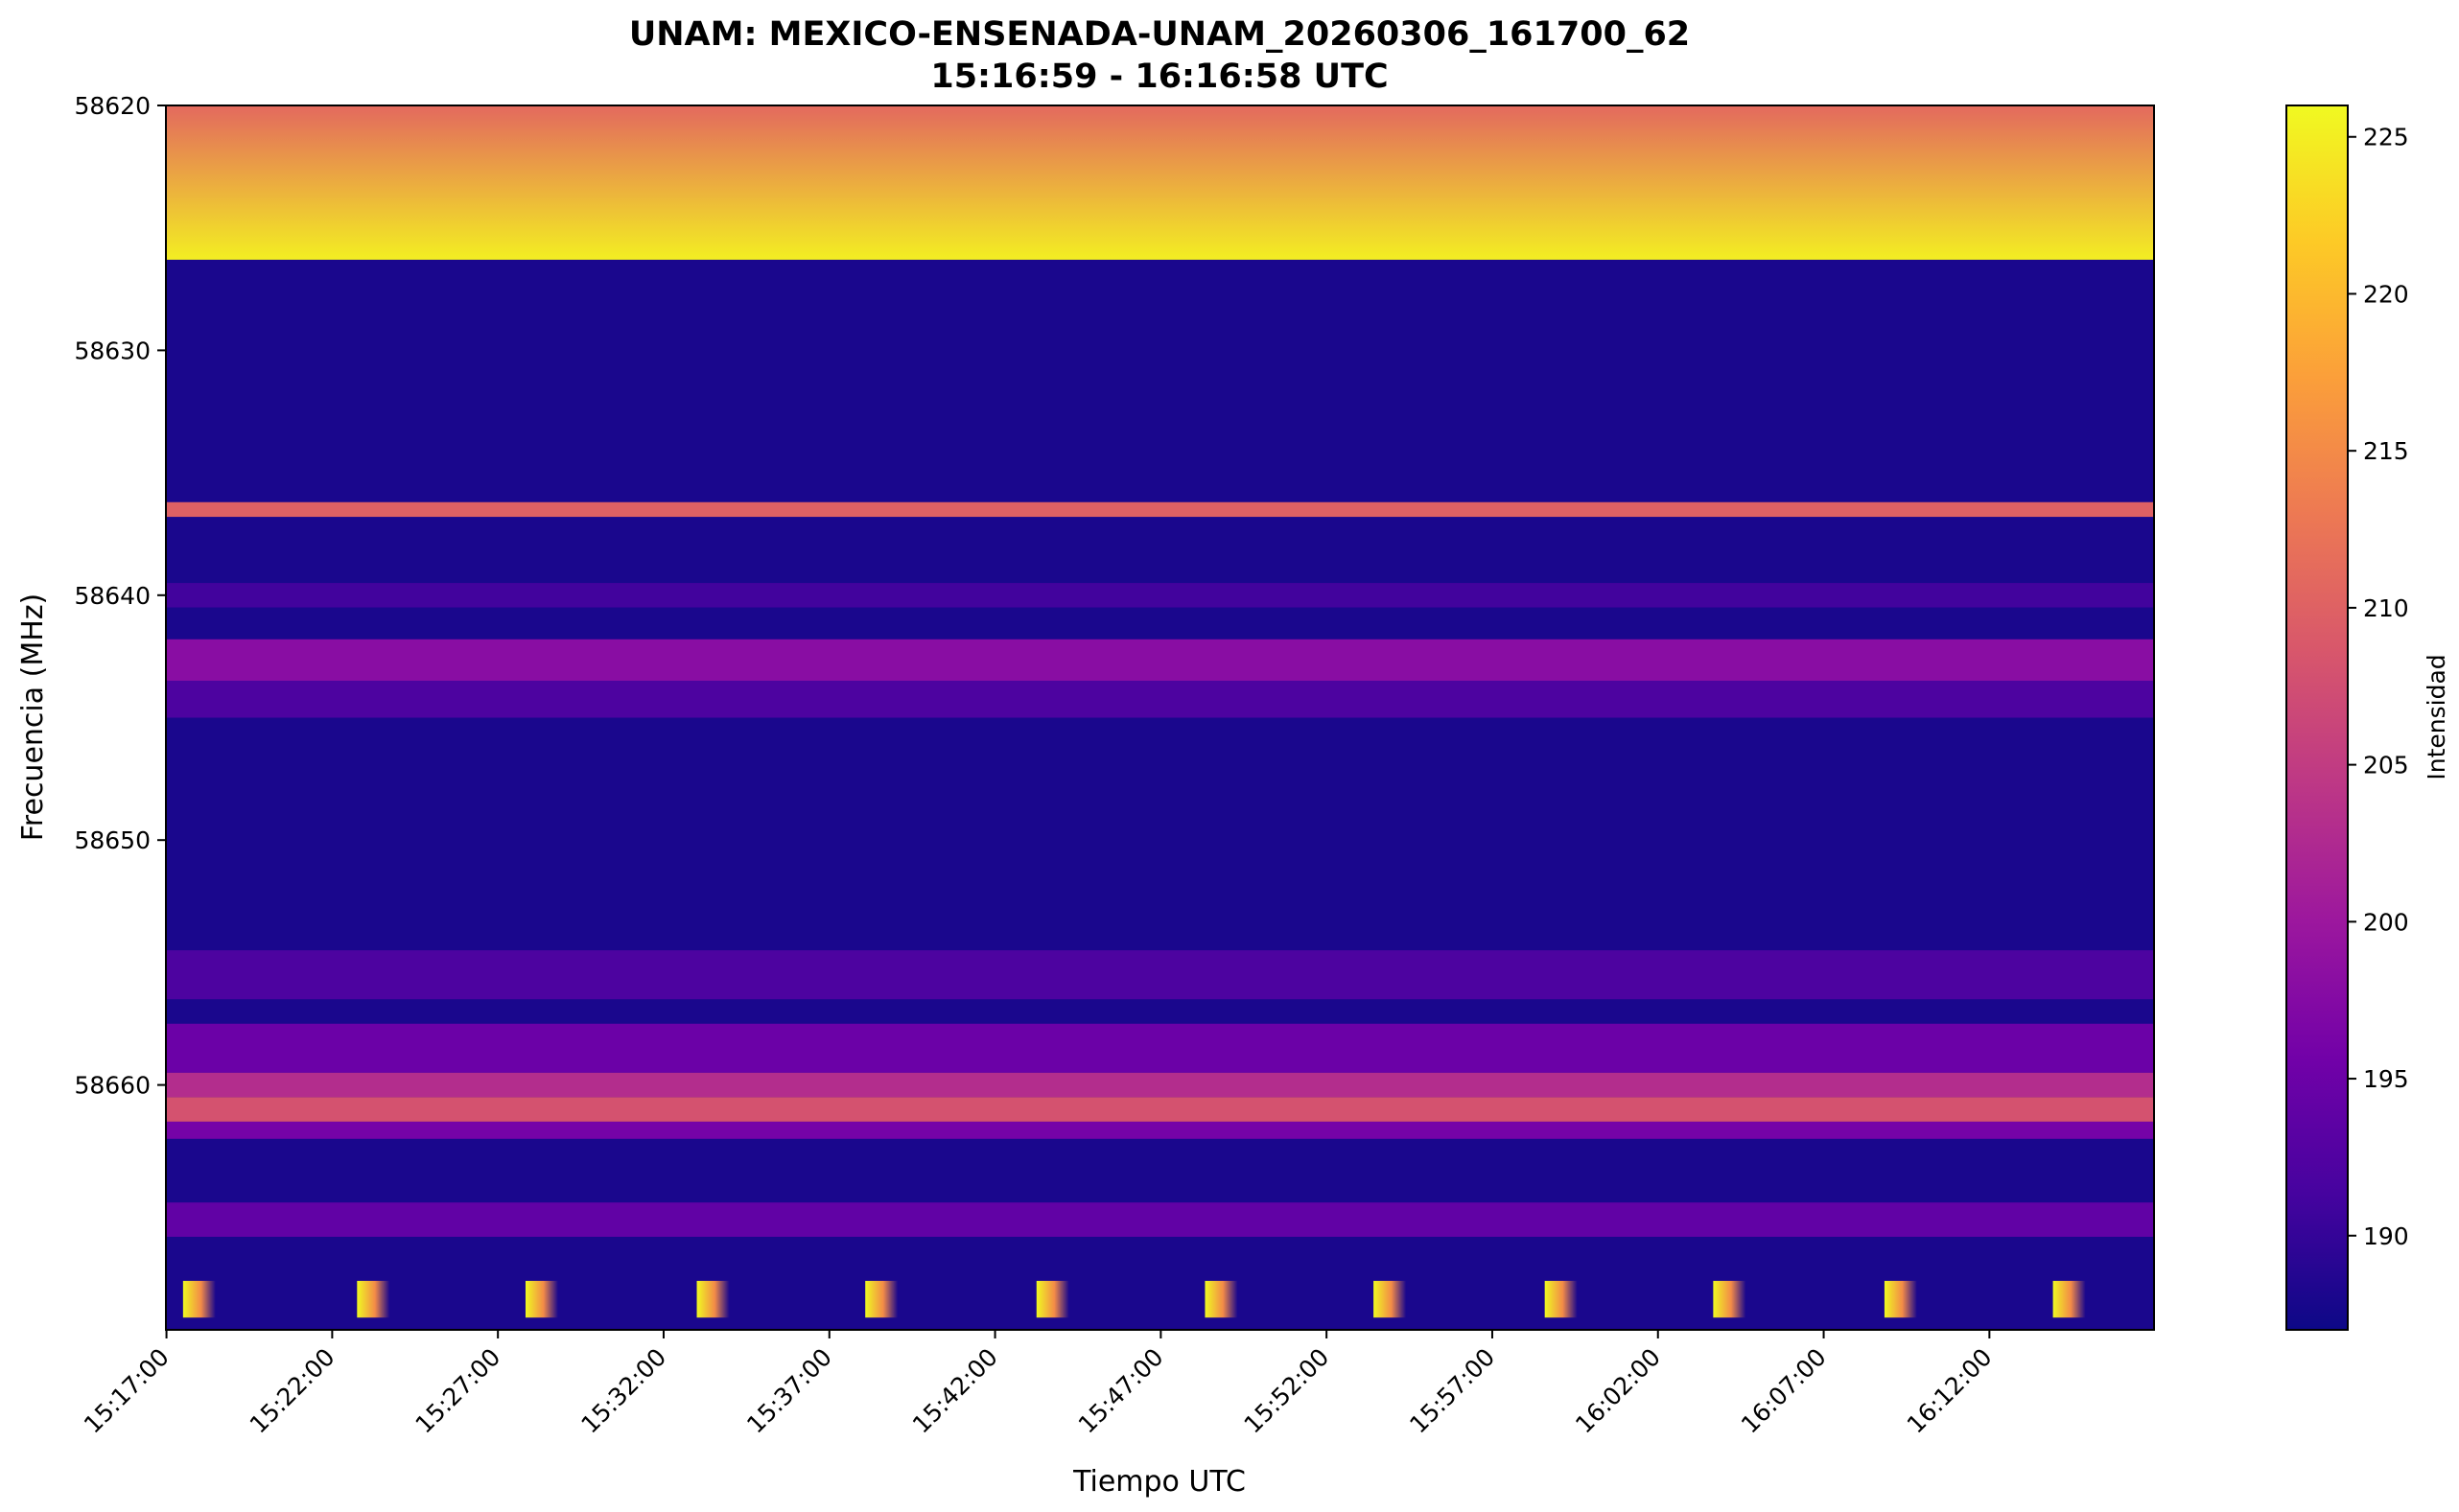  I want to click on x-tick-label: 16:12:00, so click(1950, 1391).